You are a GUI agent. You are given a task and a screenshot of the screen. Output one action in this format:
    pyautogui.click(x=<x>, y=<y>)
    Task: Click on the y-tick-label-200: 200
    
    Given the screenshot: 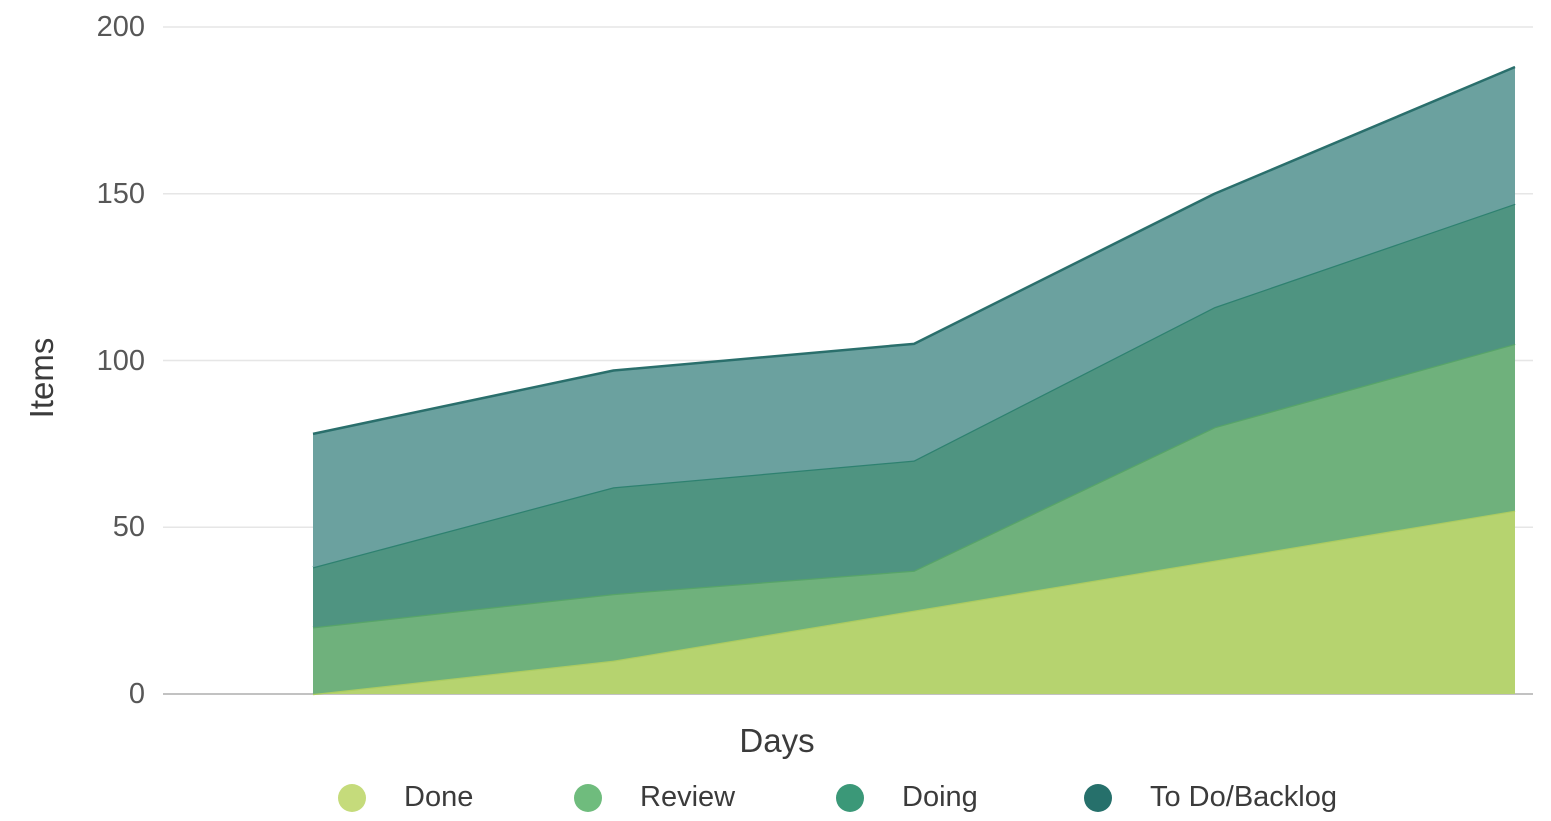 What is the action you would take?
    pyautogui.click(x=120, y=27)
    